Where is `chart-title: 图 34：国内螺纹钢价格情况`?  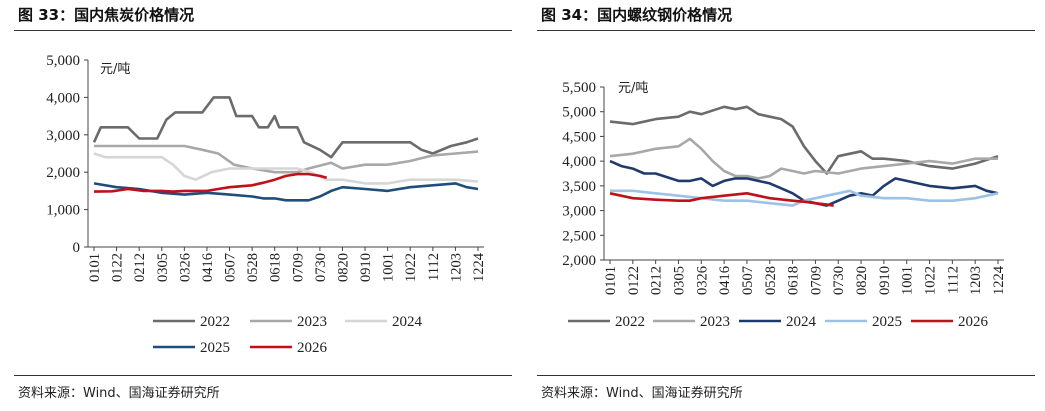
chart-title: 图 34：国内螺纹钢价格情况 is located at coordinates (637, 15).